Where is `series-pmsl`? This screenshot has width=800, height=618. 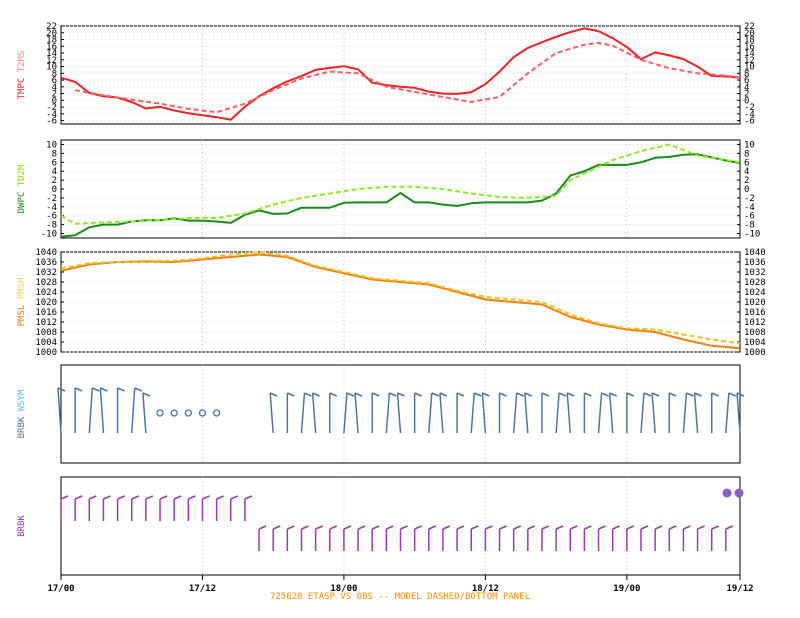
series-pmsl is located at coordinates (400, 301).